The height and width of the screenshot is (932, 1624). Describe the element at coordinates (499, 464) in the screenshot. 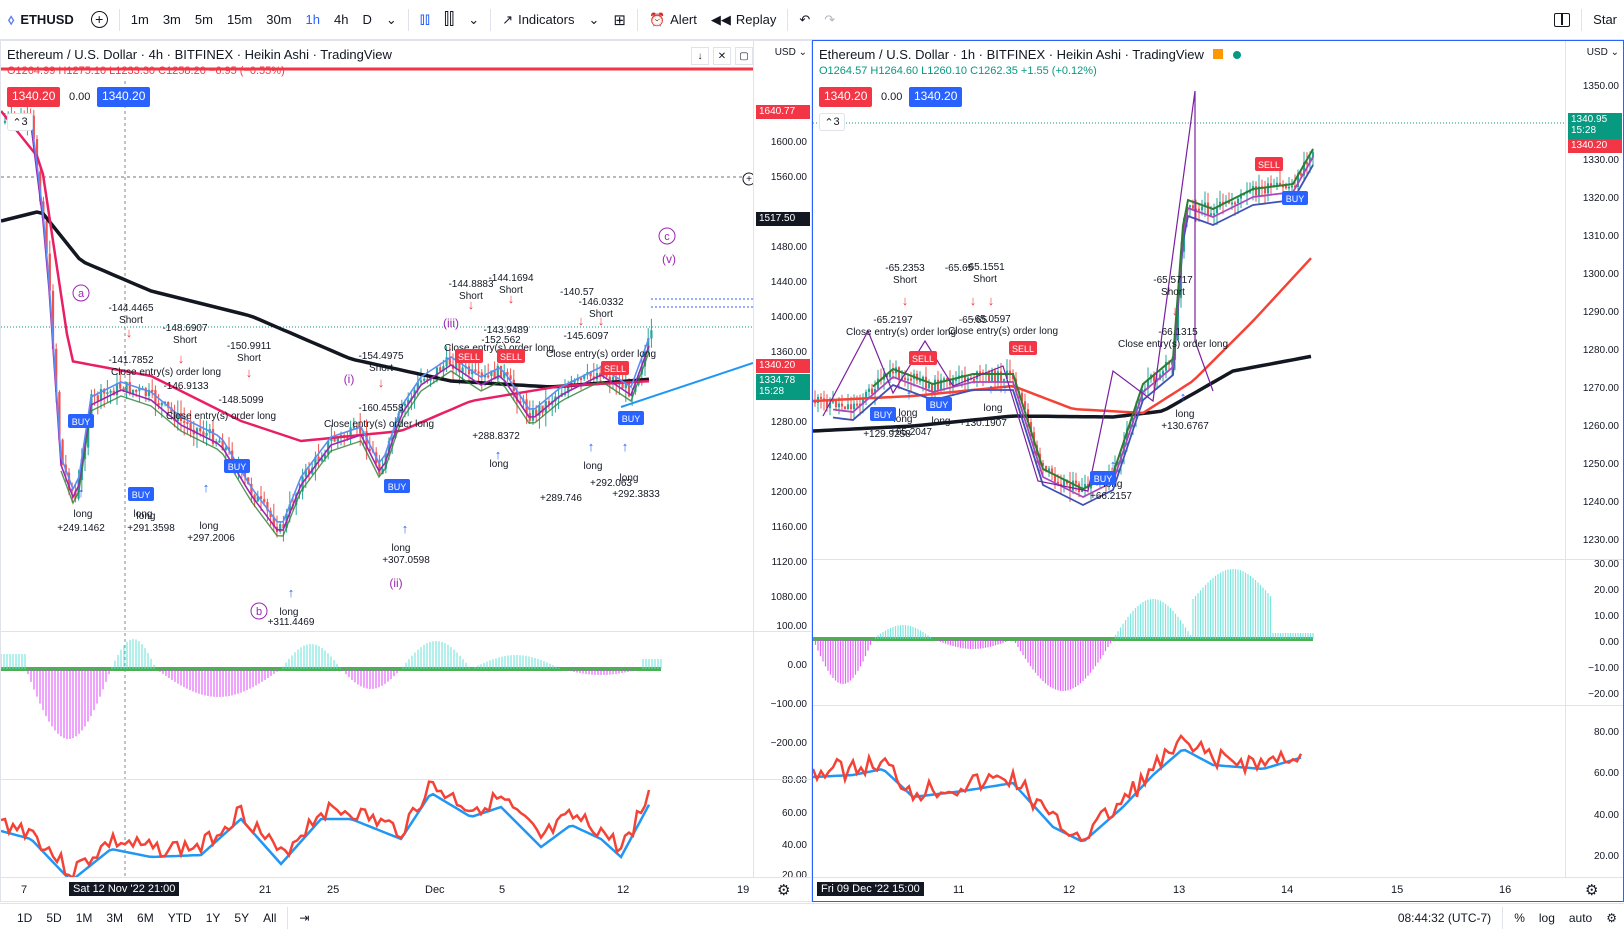

I see `long-label: long` at that location.